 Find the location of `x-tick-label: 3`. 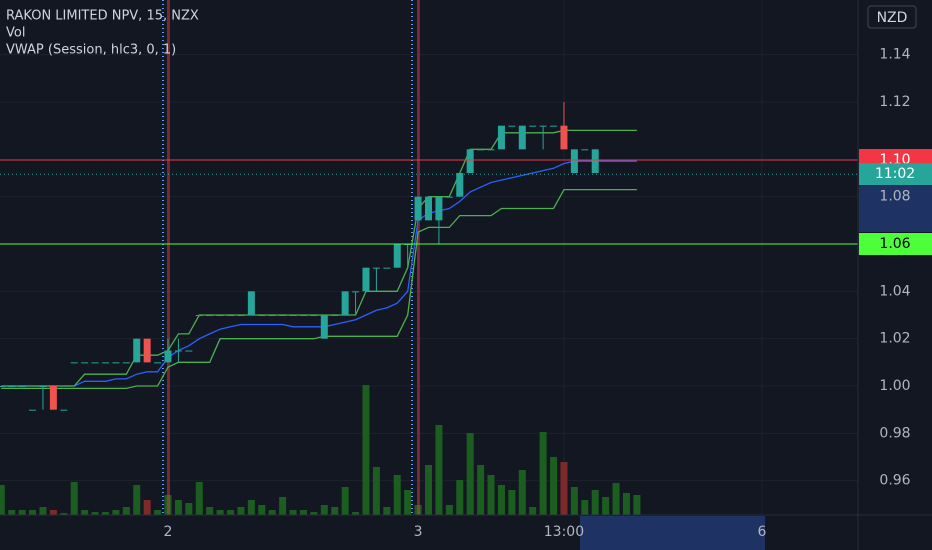

x-tick-label: 3 is located at coordinates (418, 532).